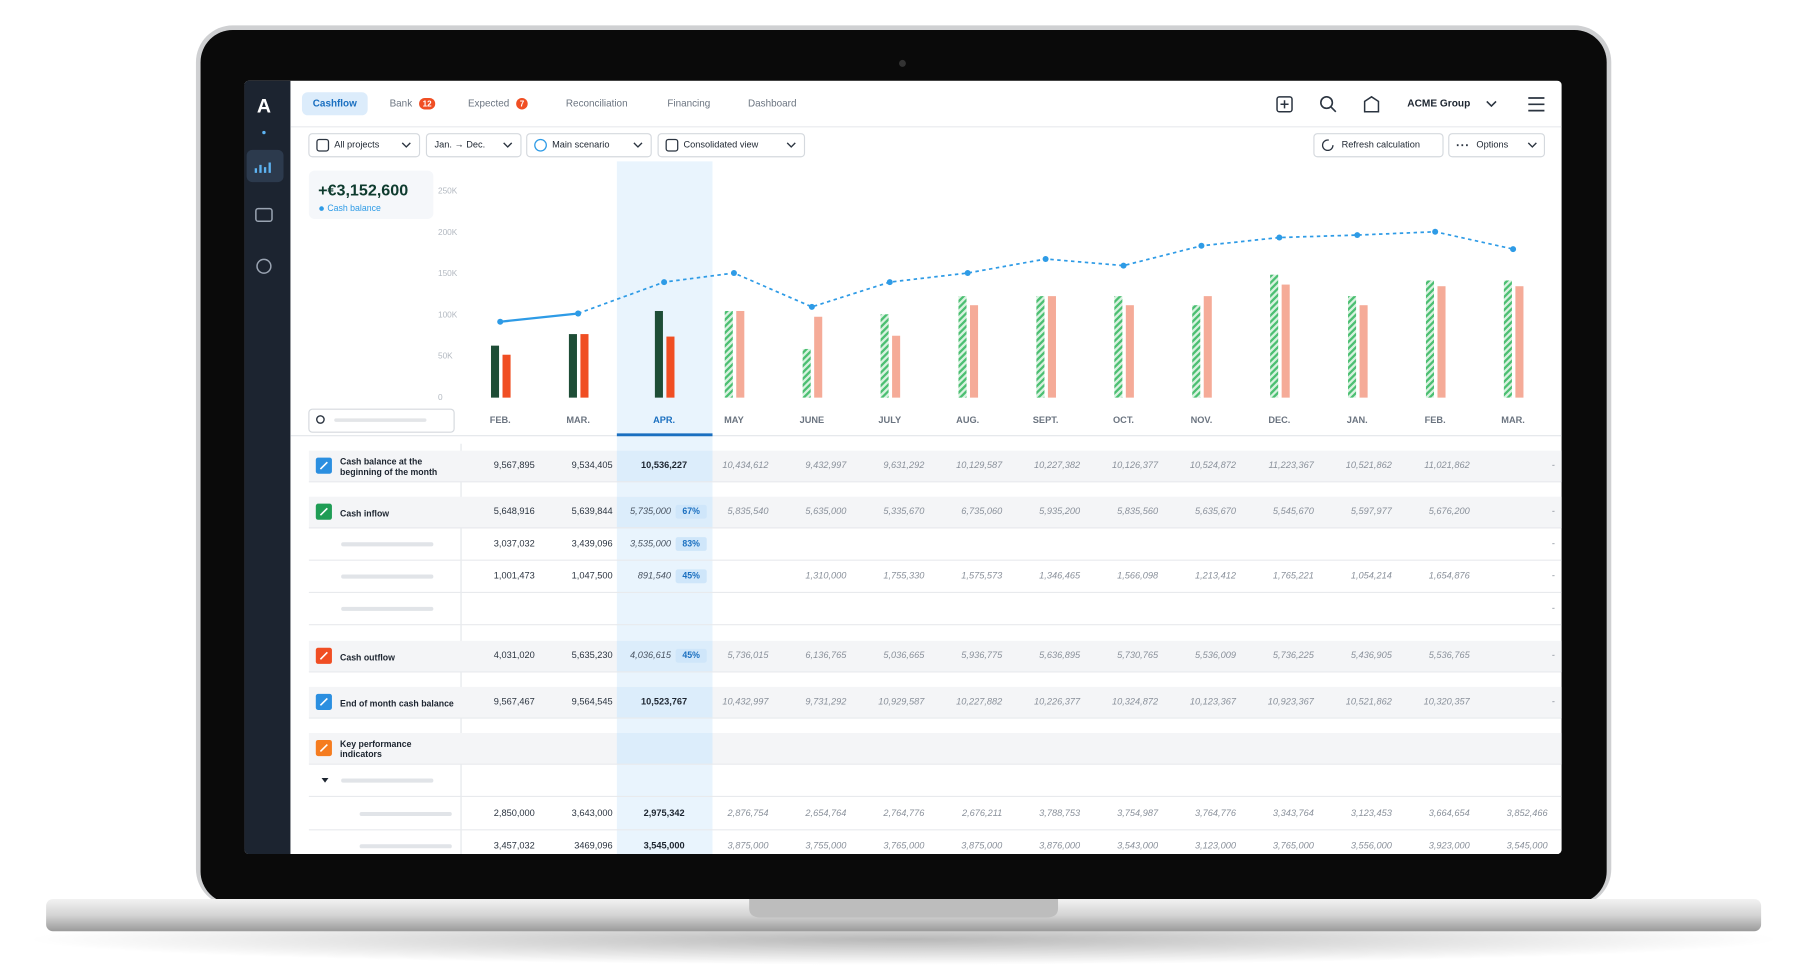 This screenshot has width=1798, height=980. I want to click on header-icons, so click(1410, 104).